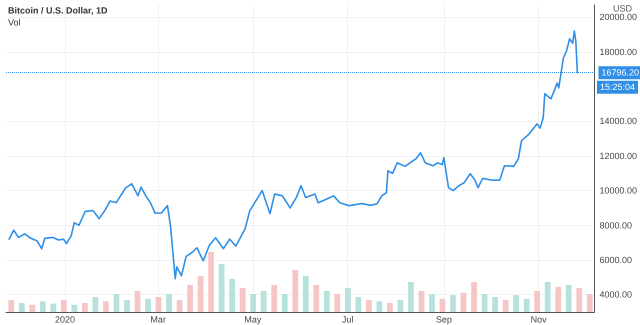 The image size is (640, 325). What do you see at coordinates (58, 11) in the screenshot?
I see `chart-title: Bitcoin / U.S. Dollar, 1D` at bounding box center [58, 11].